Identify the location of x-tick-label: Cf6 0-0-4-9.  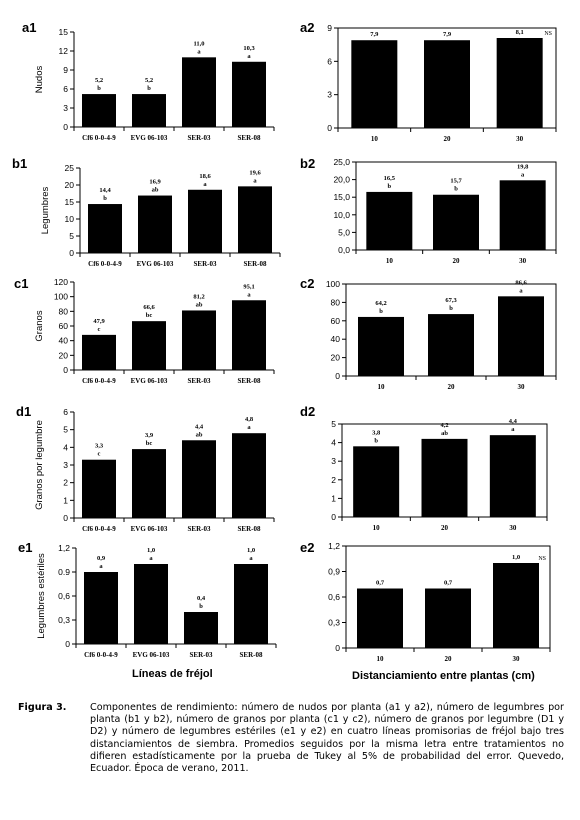
(99, 529).